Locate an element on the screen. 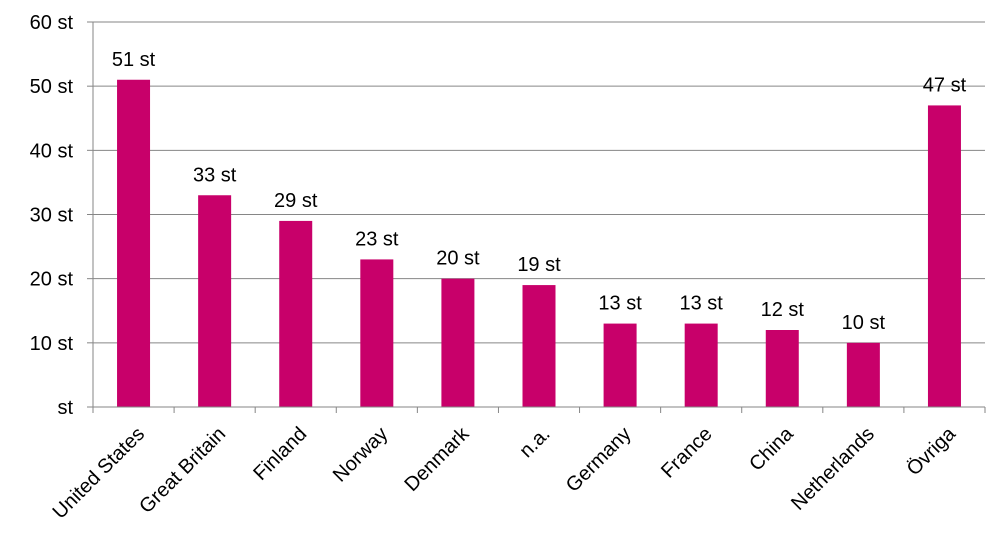 This screenshot has width=994, height=549. data-label: 10 st is located at coordinates (864, 323).